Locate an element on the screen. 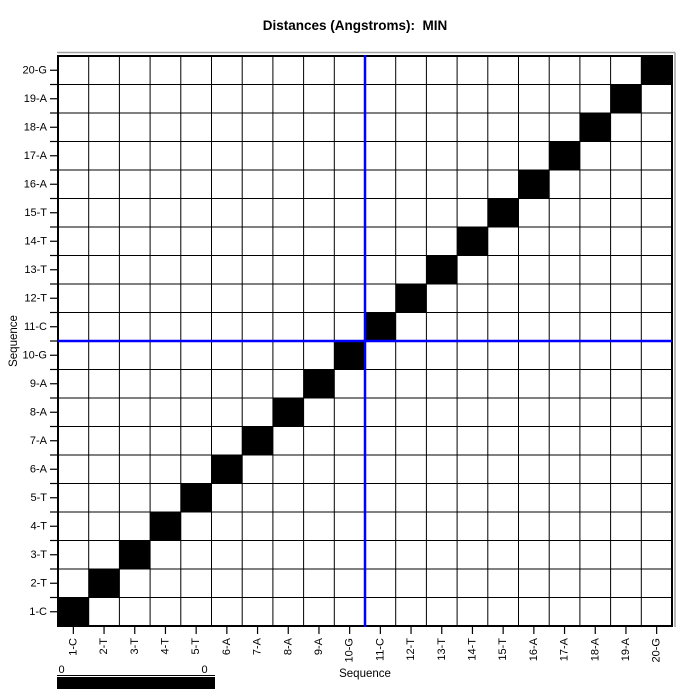 The height and width of the screenshot is (700, 700). matrix-cell-9-A is located at coordinates (319, 384).